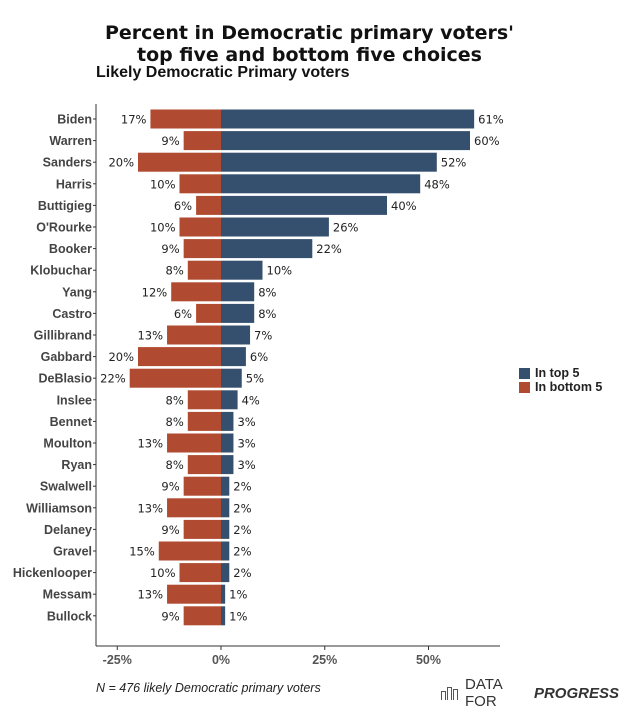 Image resolution: width=619 pixels, height=716 pixels. What do you see at coordinates (71, 422) in the screenshot?
I see `category-label-bennet: Bennet` at bounding box center [71, 422].